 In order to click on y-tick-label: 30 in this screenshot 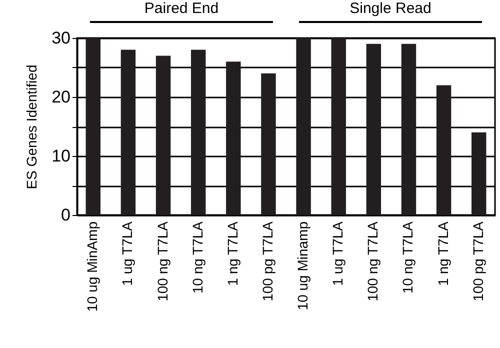, I will do `click(61, 38)`.